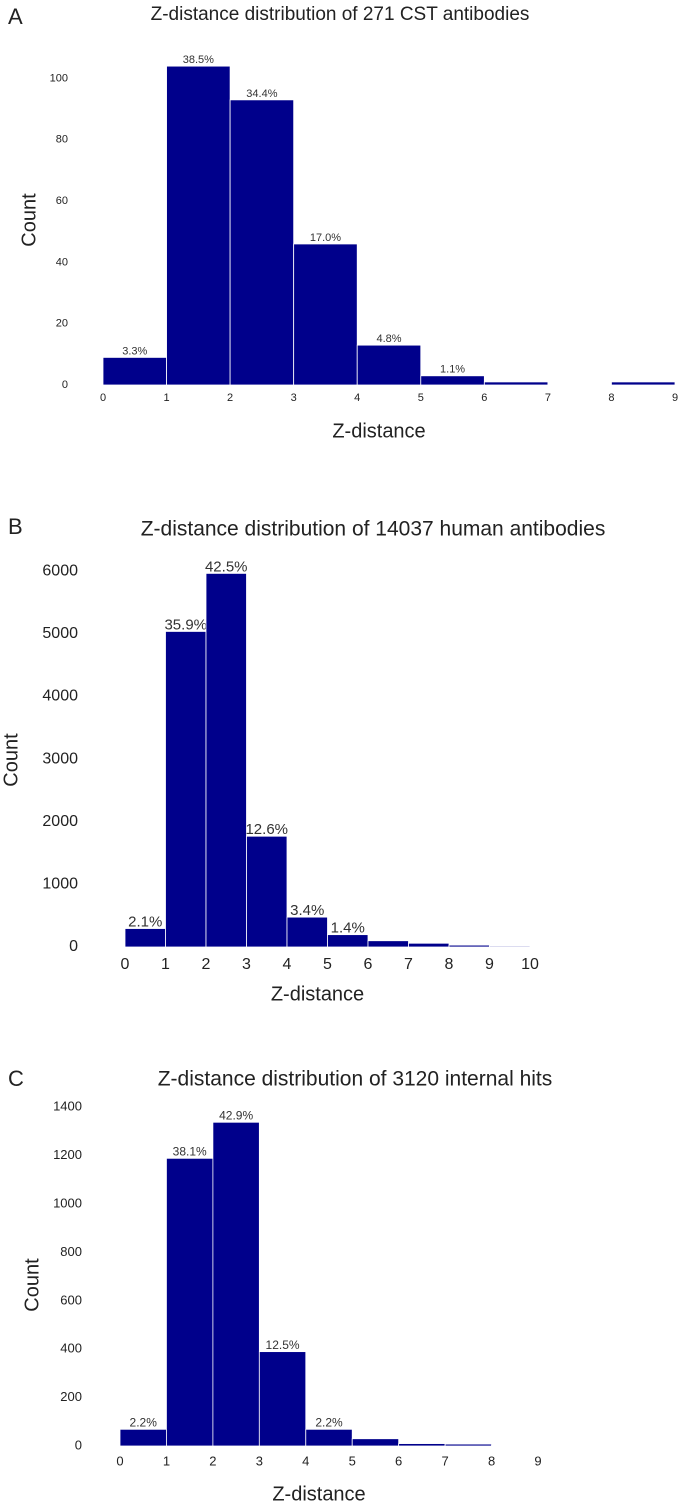 This screenshot has width=678, height=1504. Describe the element at coordinates (62, 140) in the screenshot. I see `y-tick-label: 80` at that location.